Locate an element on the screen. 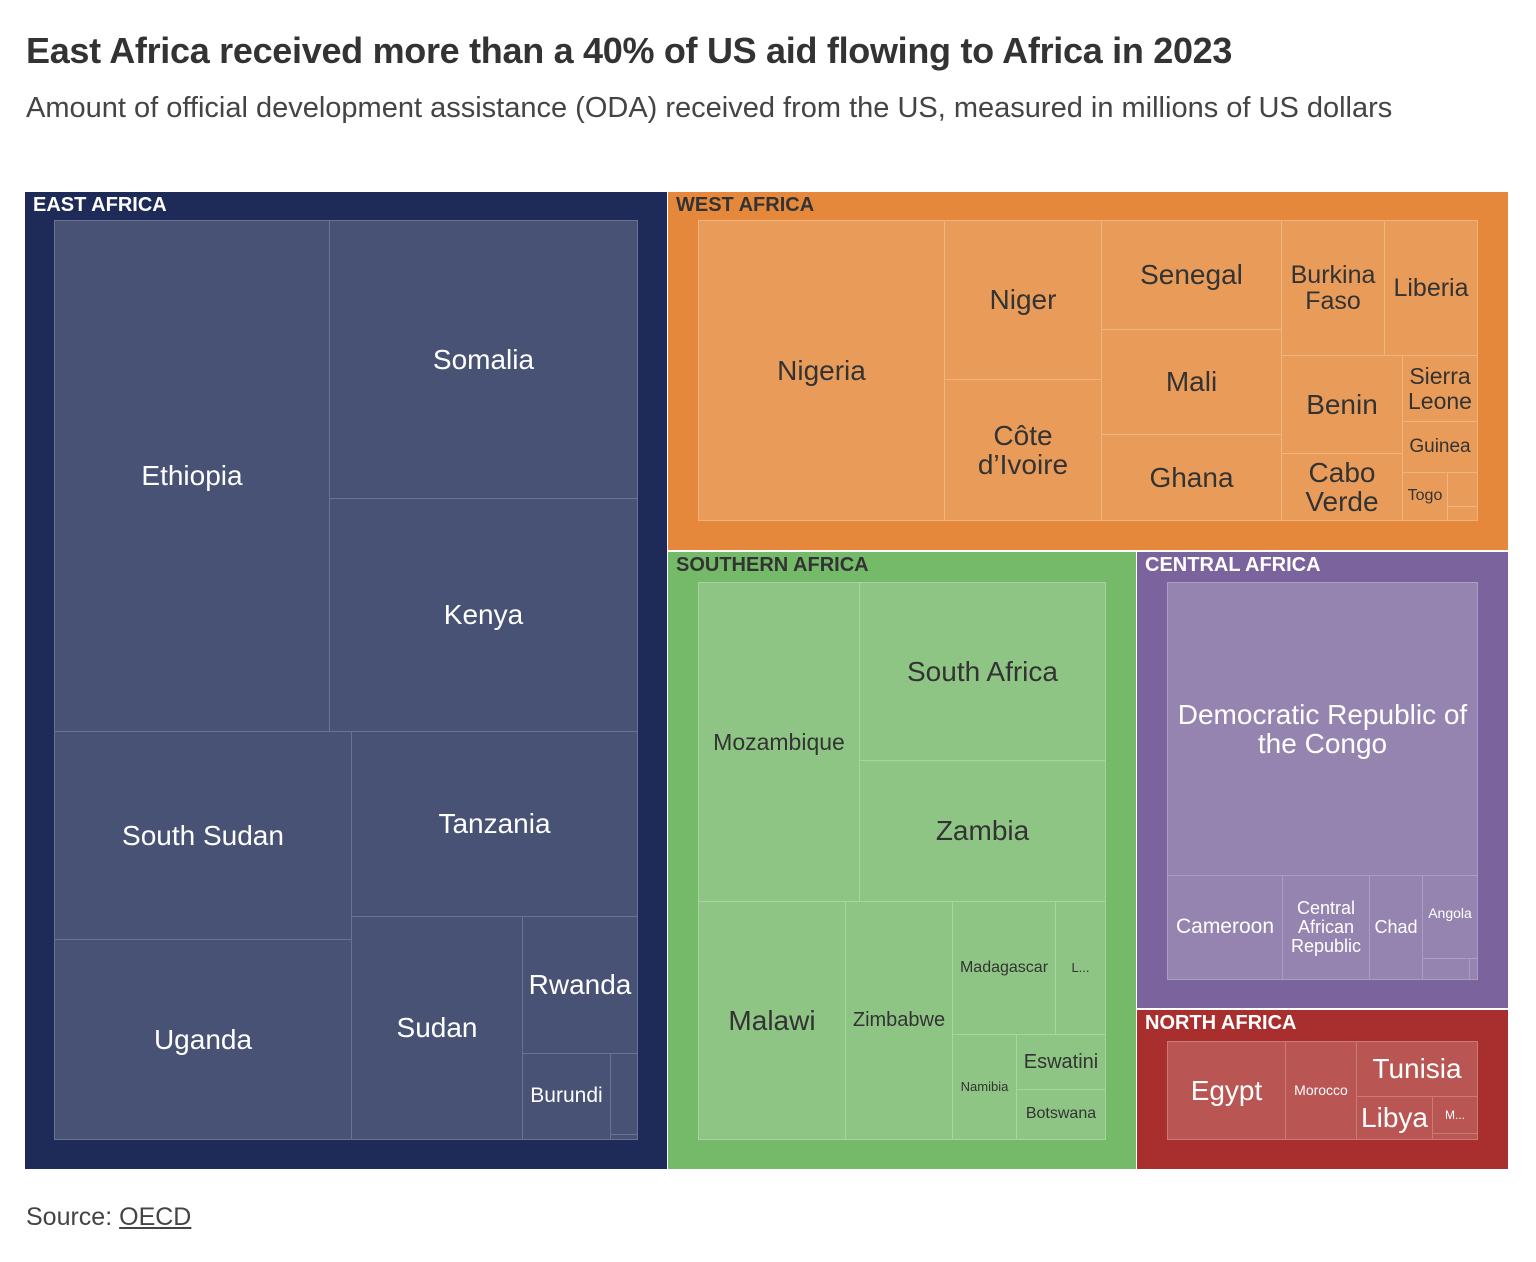 The height and width of the screenshot is (1262, 1536). tile-label: Eswatini is located at coordinates (1061, 1061).